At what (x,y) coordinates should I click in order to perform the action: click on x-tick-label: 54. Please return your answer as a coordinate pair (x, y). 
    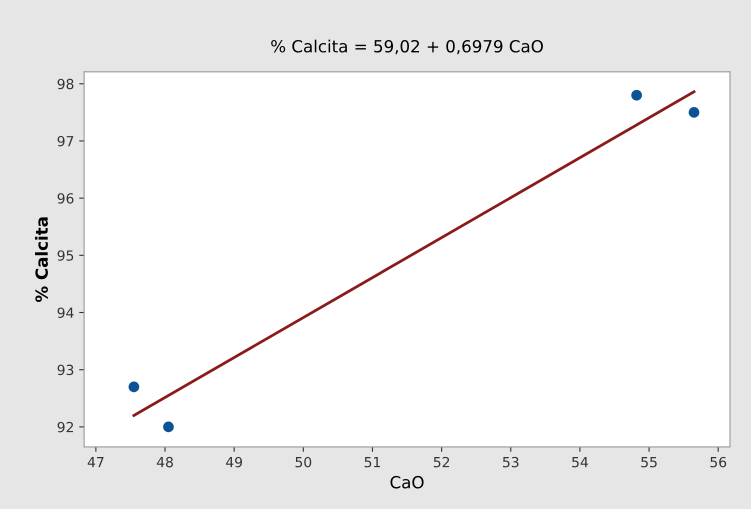
    Looking at the image, I should click on (580, 462).